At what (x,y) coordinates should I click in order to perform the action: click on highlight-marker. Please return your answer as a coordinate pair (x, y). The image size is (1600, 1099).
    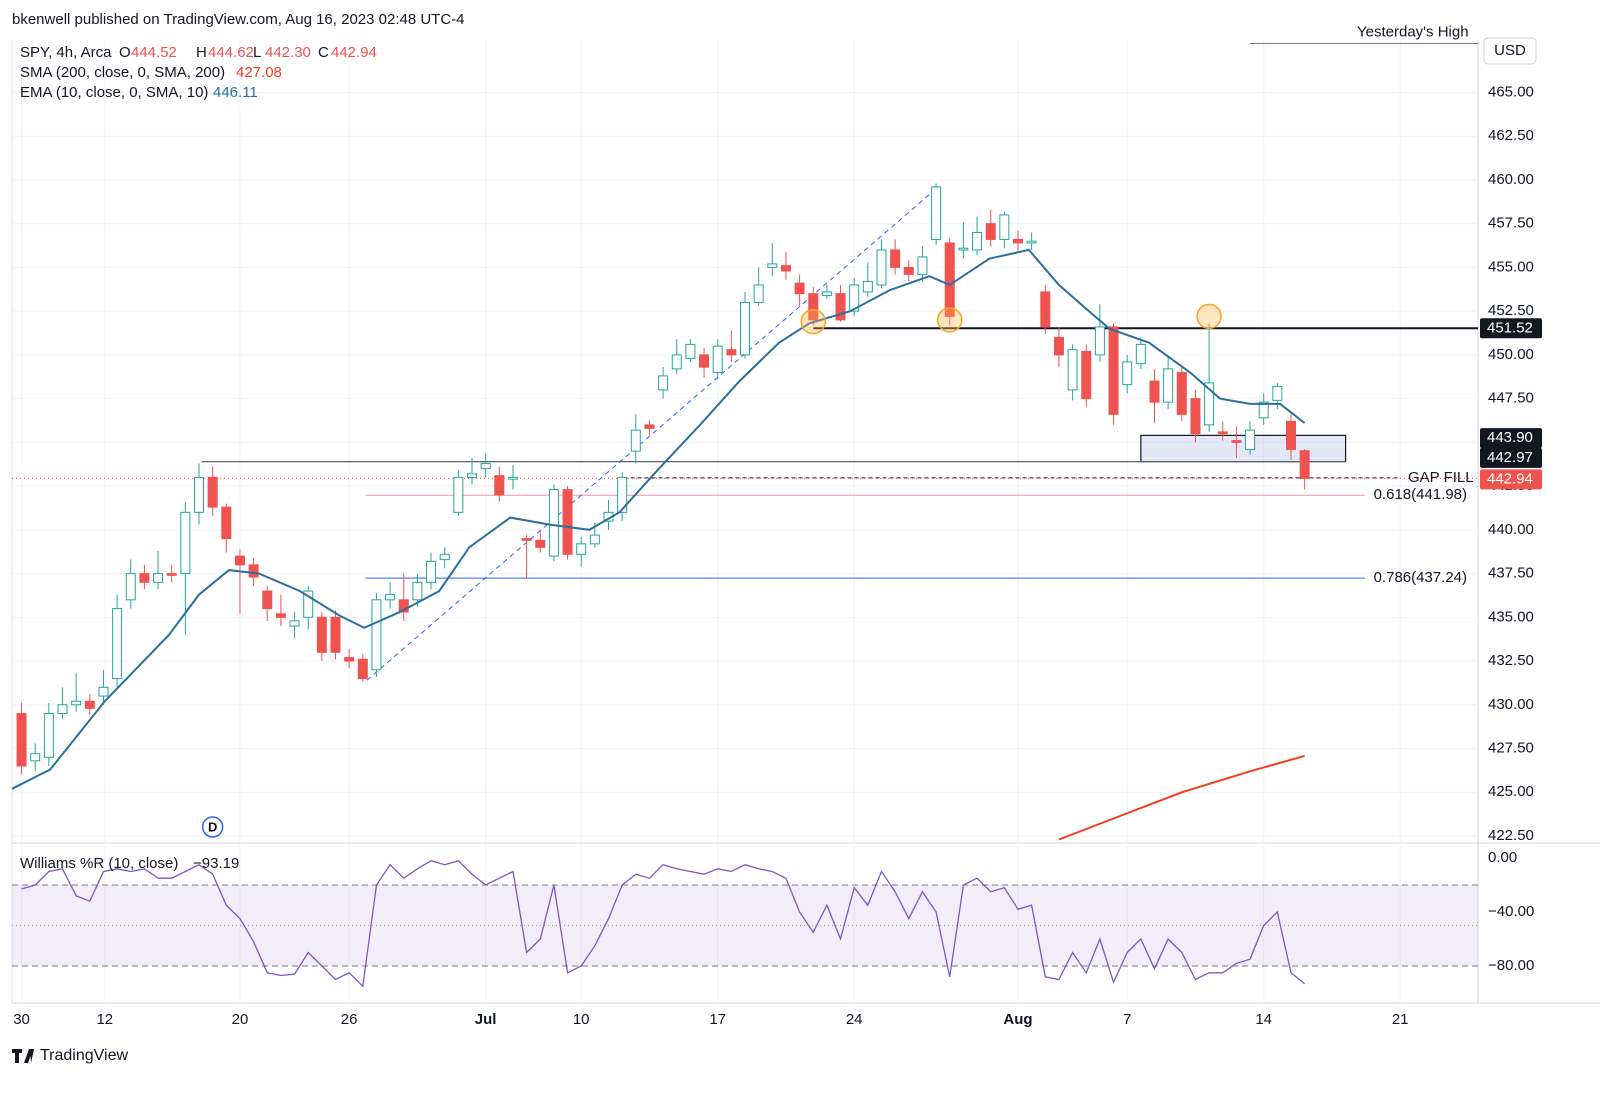
    Looking at the image, I should click on (1209, 316).